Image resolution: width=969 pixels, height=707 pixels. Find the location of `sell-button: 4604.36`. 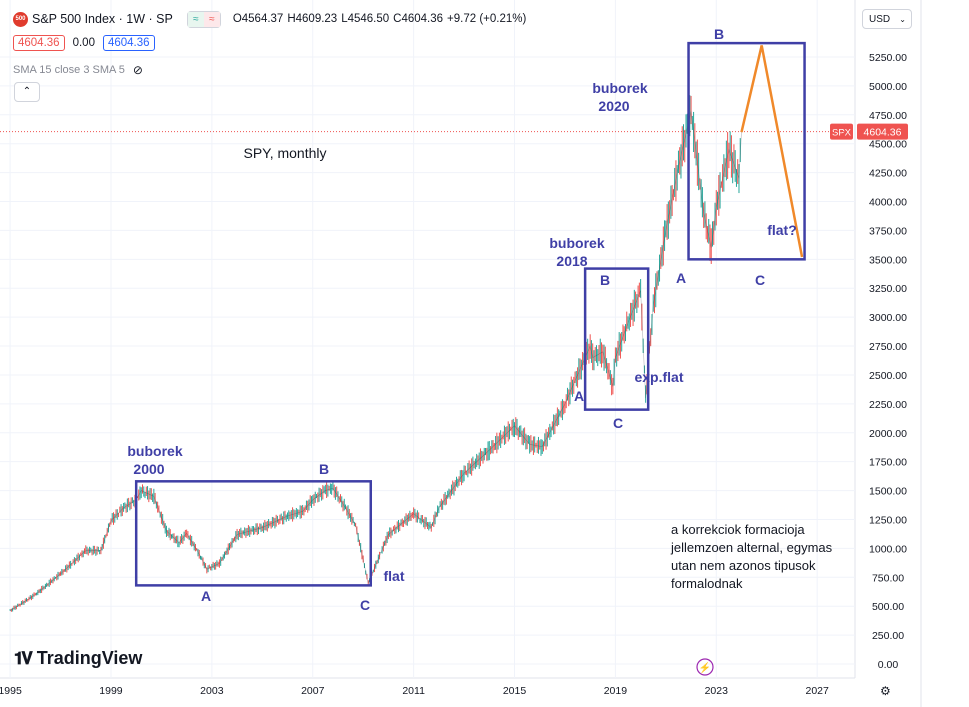

sell-button: 4604.36 is located at coordinates (39, 43).